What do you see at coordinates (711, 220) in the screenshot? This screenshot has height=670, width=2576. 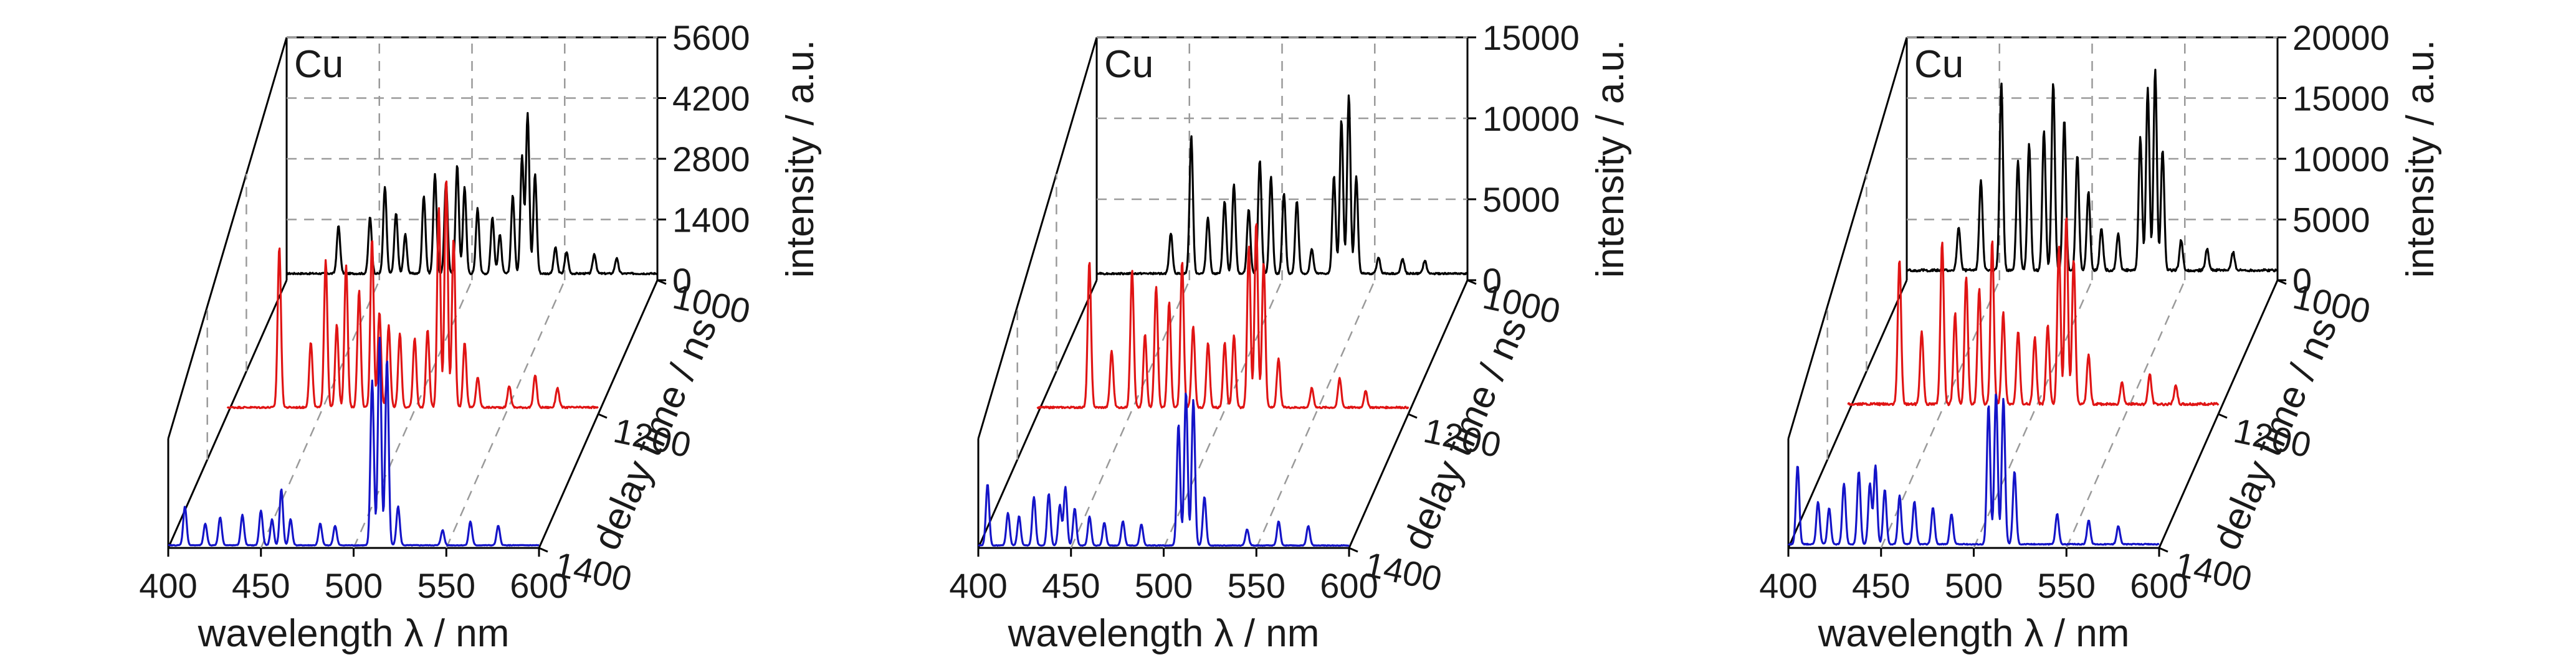 I see `y-tick-label: 1400` at bounding box center [711, 220].